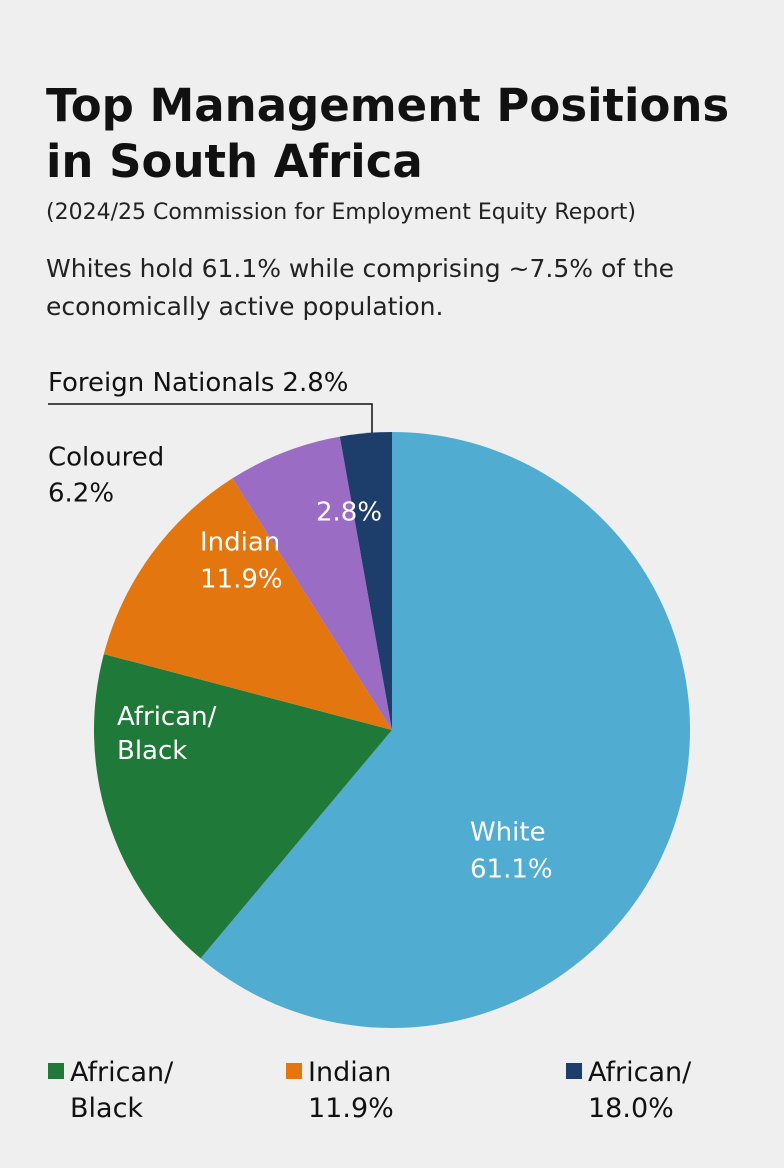 This screenshot has width=784, height=1168. Describe the element at coordinates (106, 458) in the screenshot. I see `slice-category: Coloured` at that location.